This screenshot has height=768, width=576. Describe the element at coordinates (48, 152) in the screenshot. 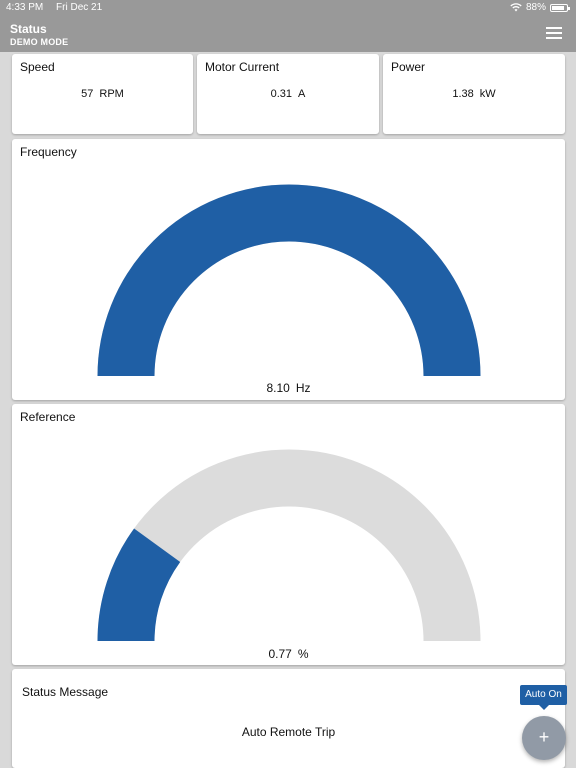

I see `frequency-label: Frequency` at that location.